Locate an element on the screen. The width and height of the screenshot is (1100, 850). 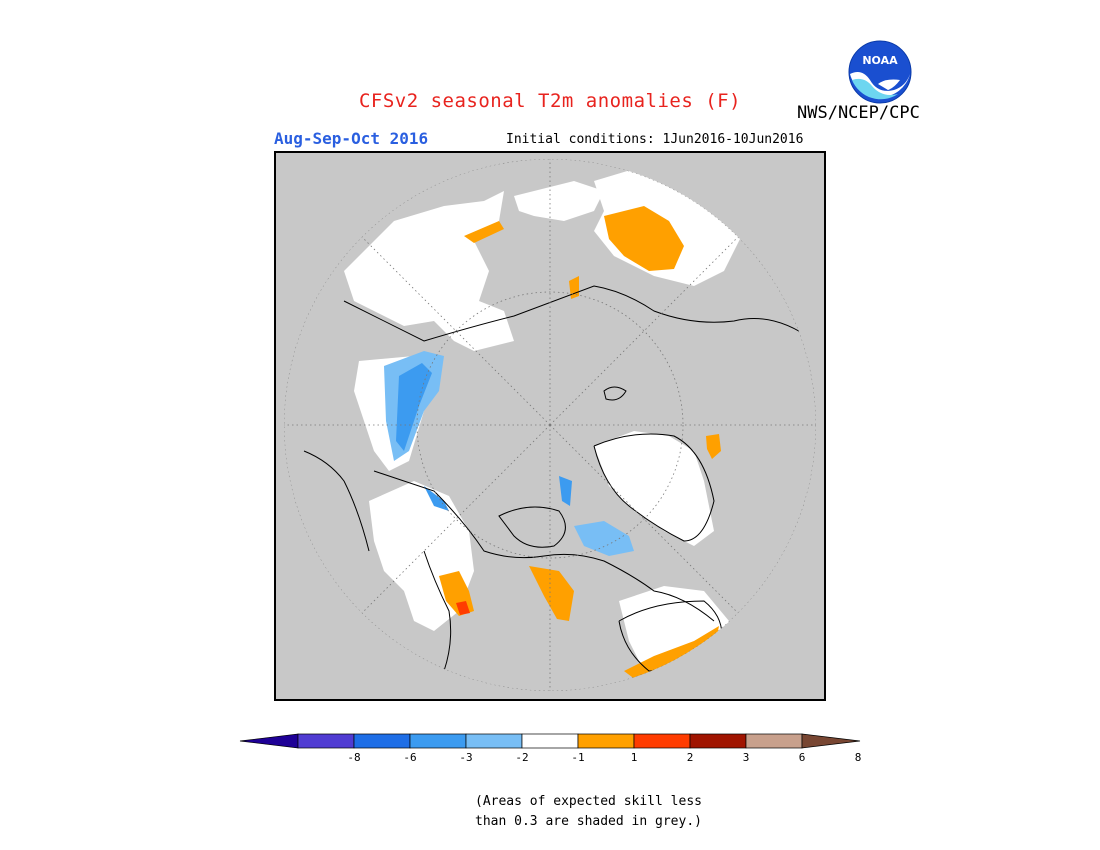
legend-tick-label: 8 is located at coordinates (858, 757).